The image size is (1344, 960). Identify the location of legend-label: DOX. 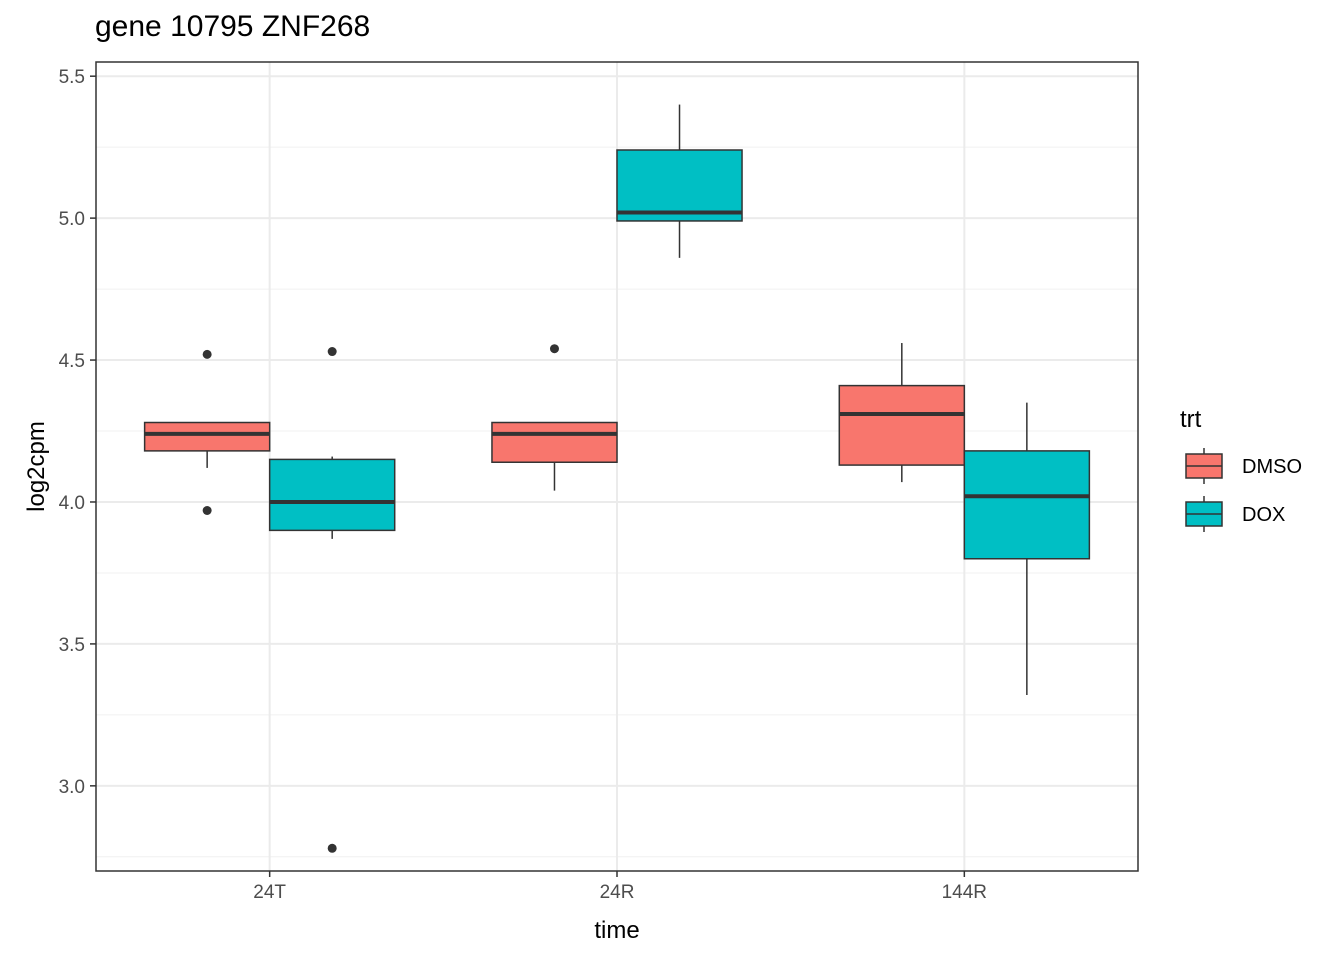
(1263, 515).